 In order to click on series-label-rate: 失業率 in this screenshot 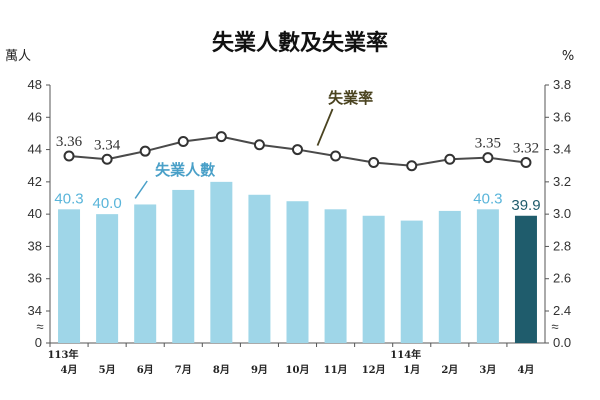, I will do `click(350, 98)`.